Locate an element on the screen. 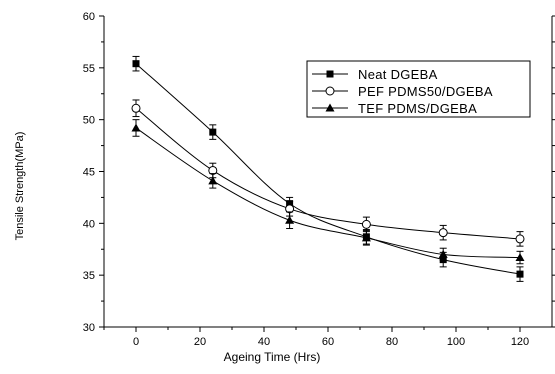  x-tick-label: 0 is located at coordinates (136, 342).